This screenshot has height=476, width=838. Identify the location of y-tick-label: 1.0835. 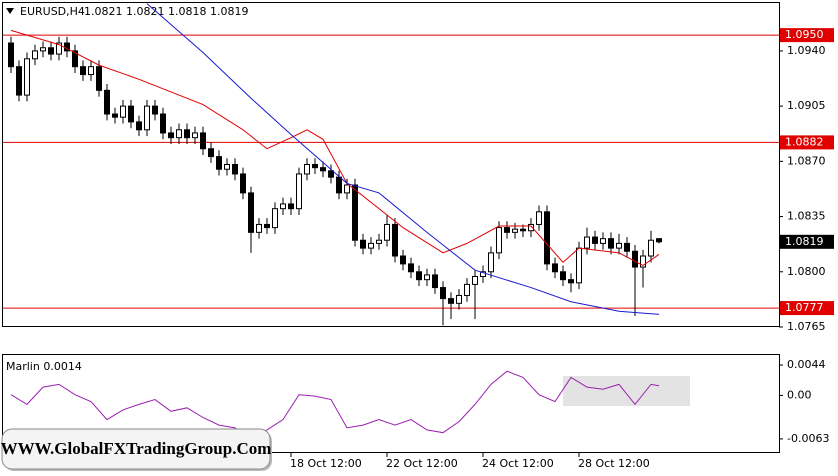
(806, 216).